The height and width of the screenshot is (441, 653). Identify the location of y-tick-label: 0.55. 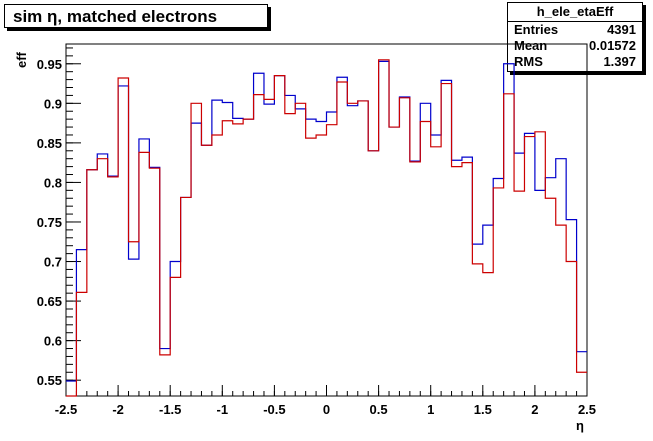
(49, 380).